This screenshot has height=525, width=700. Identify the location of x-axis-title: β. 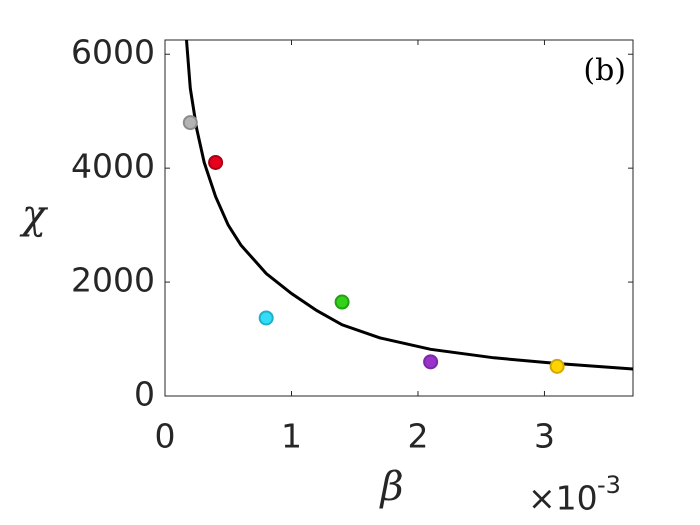
(390, 487).